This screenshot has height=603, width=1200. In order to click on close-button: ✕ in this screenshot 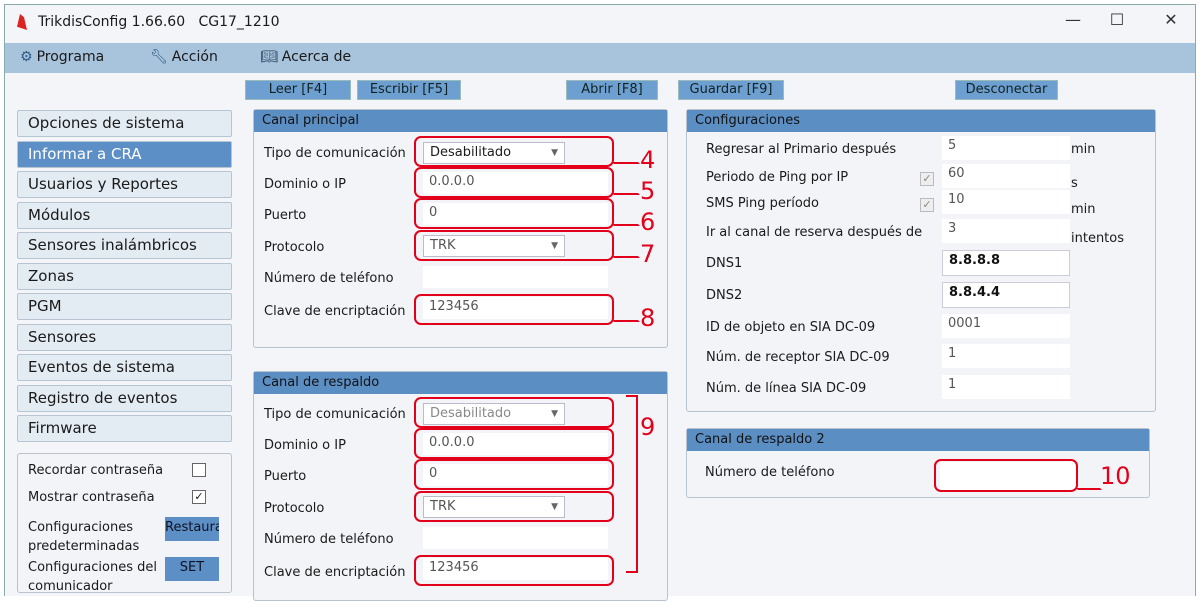, I will do `click(1171, 19)`.